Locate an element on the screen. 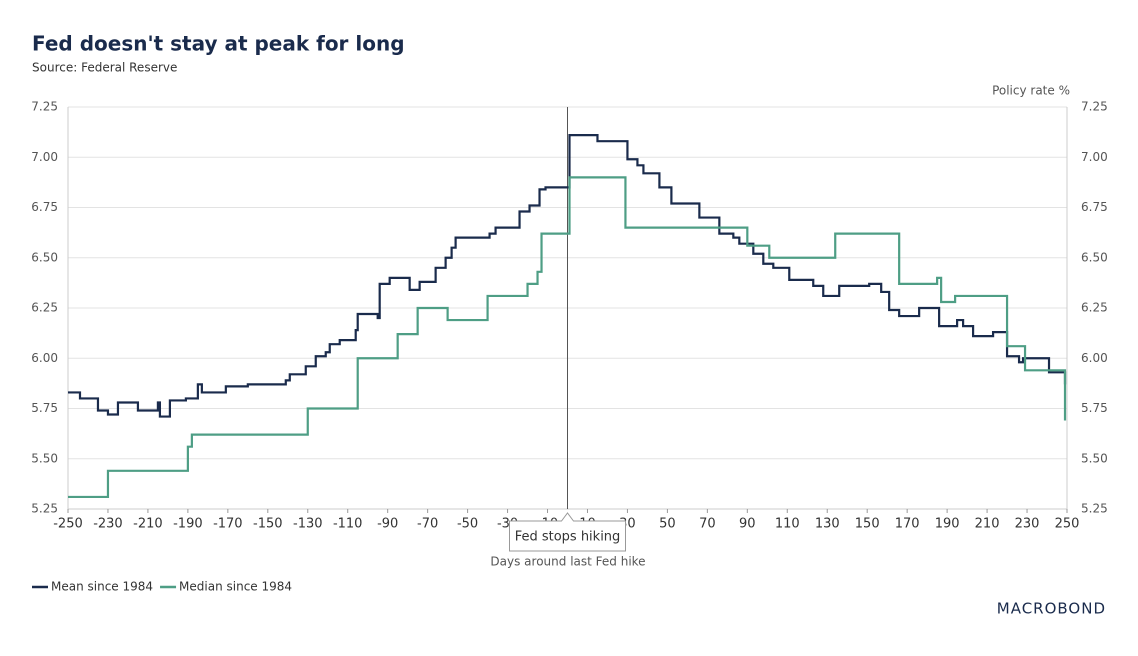 The image size is (1138, 656). x-tick-label: 210 is located at coordinates (987, 524).